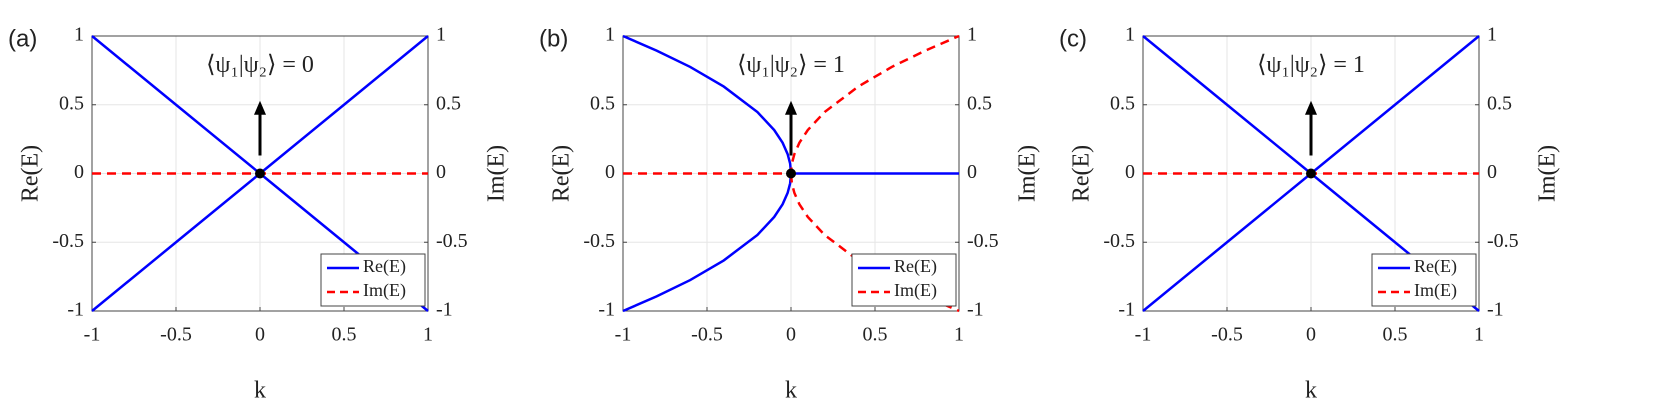 This screenshot has width=1661, height=415. Describe the element at coordinates (553, 38) in the screenshot. I see `panel-label: (b)` at that location.